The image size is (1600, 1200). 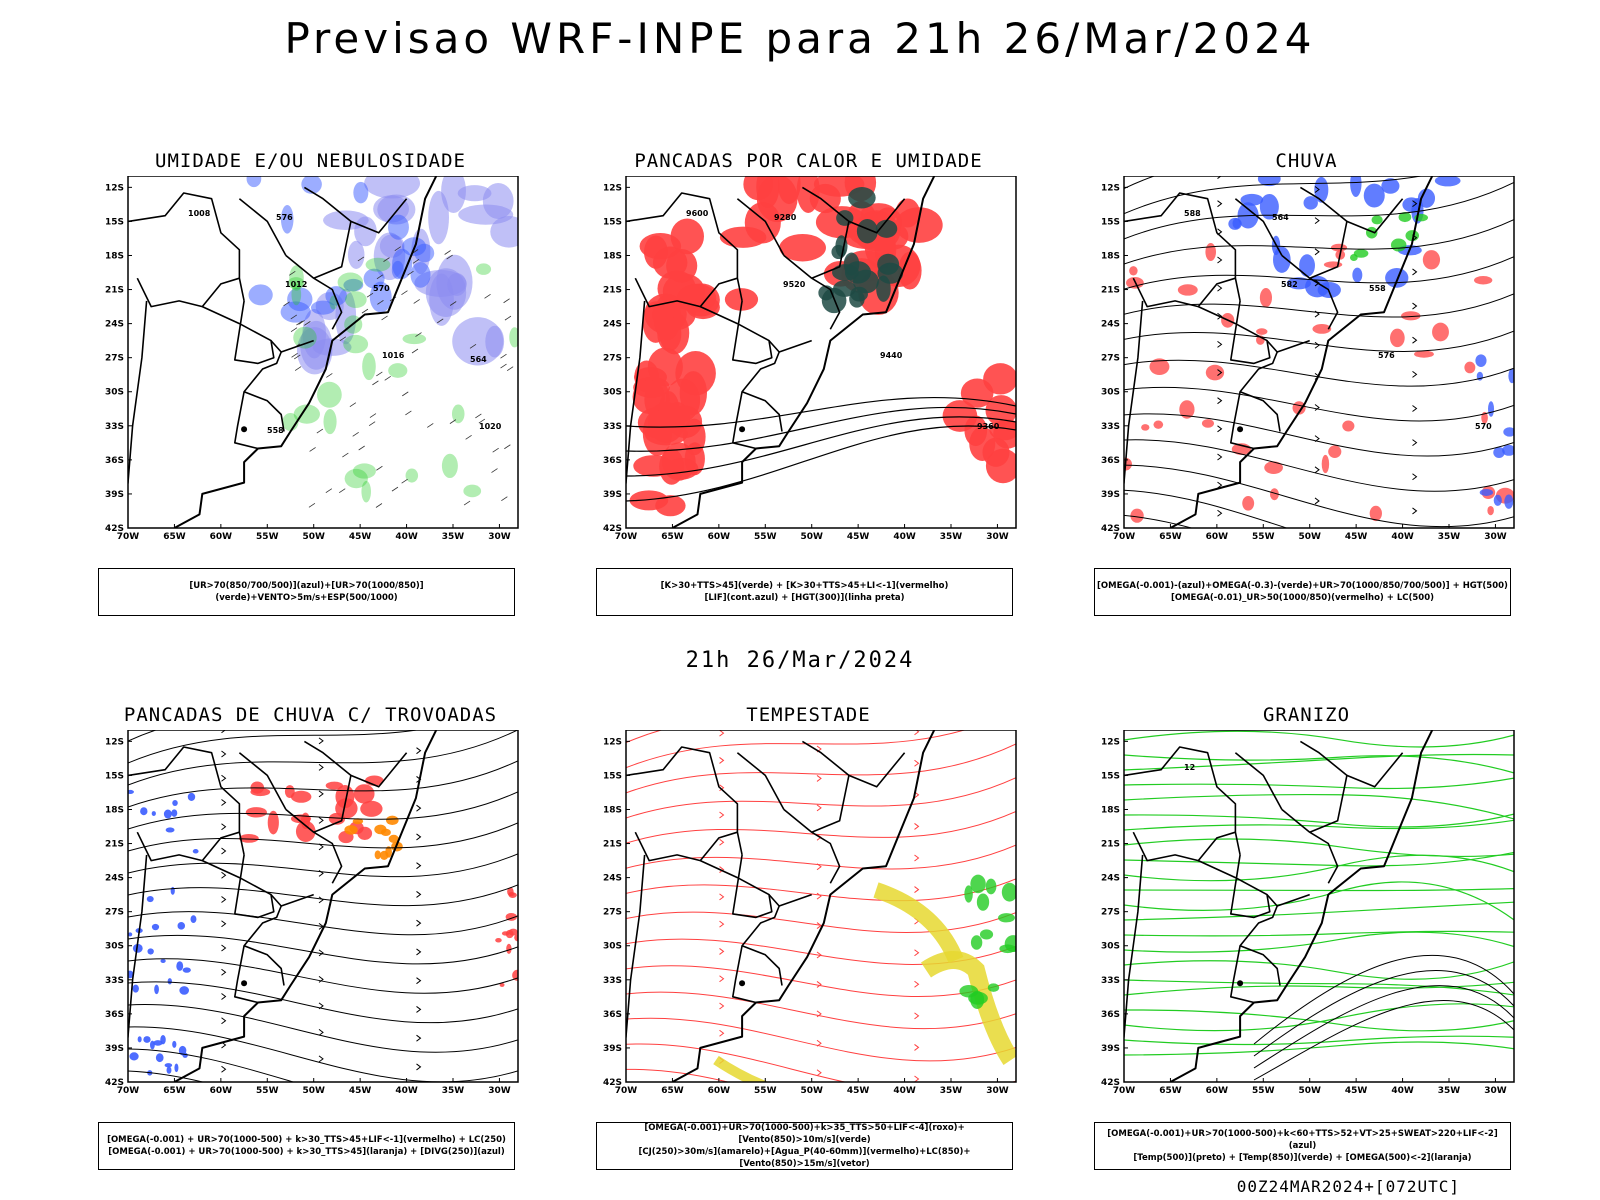 I want to click on mid-title: 21h 26/Mar/2024, so click(x=800, y=660).